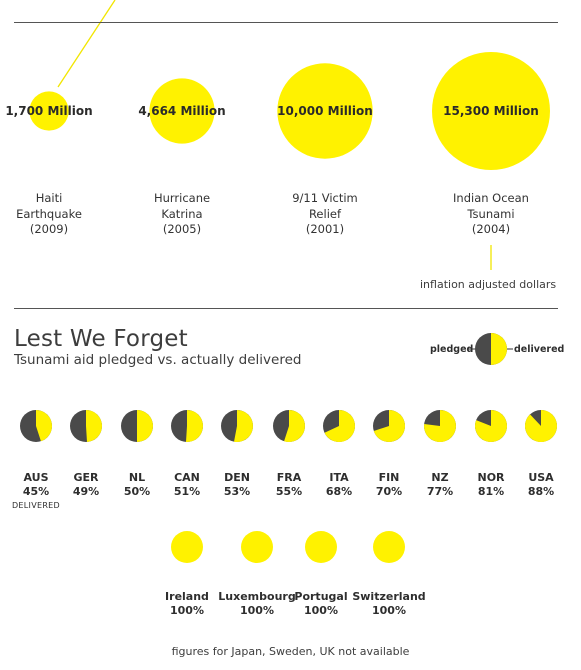 The width and height of the screenshot is (581, 670). Describe the element at coordinates (321, 596) in the screenshot. I see `country-code: Portugal` at that location.